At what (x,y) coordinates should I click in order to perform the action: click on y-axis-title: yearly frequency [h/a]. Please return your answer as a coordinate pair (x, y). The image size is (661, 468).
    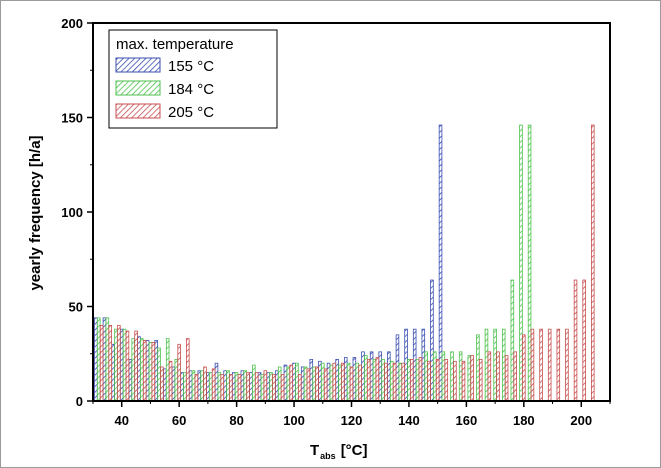
    Looking at the image, I should click on (35, 212).